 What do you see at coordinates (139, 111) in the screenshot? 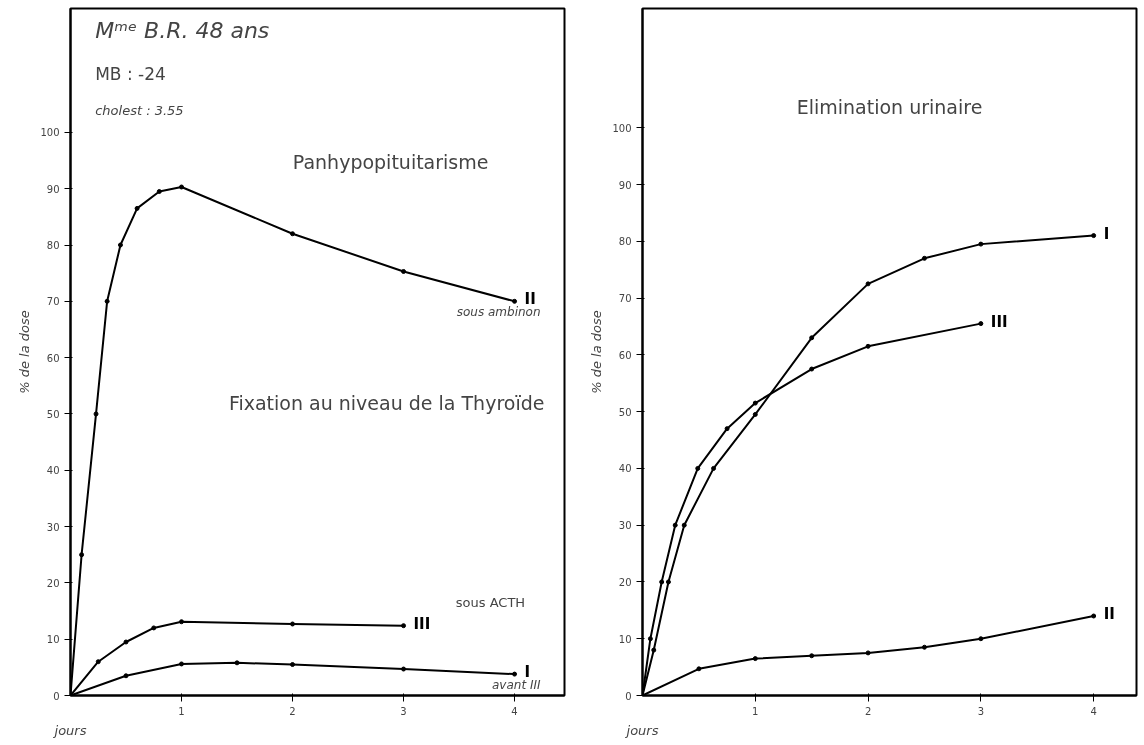
I see `annotation: cholest : 3.55` at bounding box center [139, 111].